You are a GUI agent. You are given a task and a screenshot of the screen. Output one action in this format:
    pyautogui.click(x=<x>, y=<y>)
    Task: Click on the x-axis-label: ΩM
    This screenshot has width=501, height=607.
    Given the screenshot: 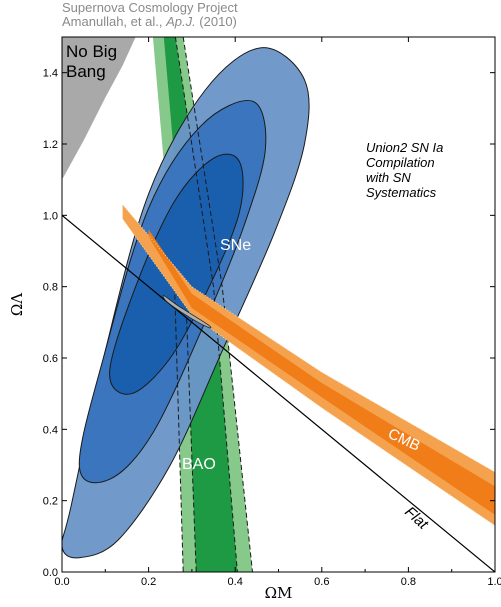 What is the action you would take?
    pyautogui.click(x=279, y=593)
    